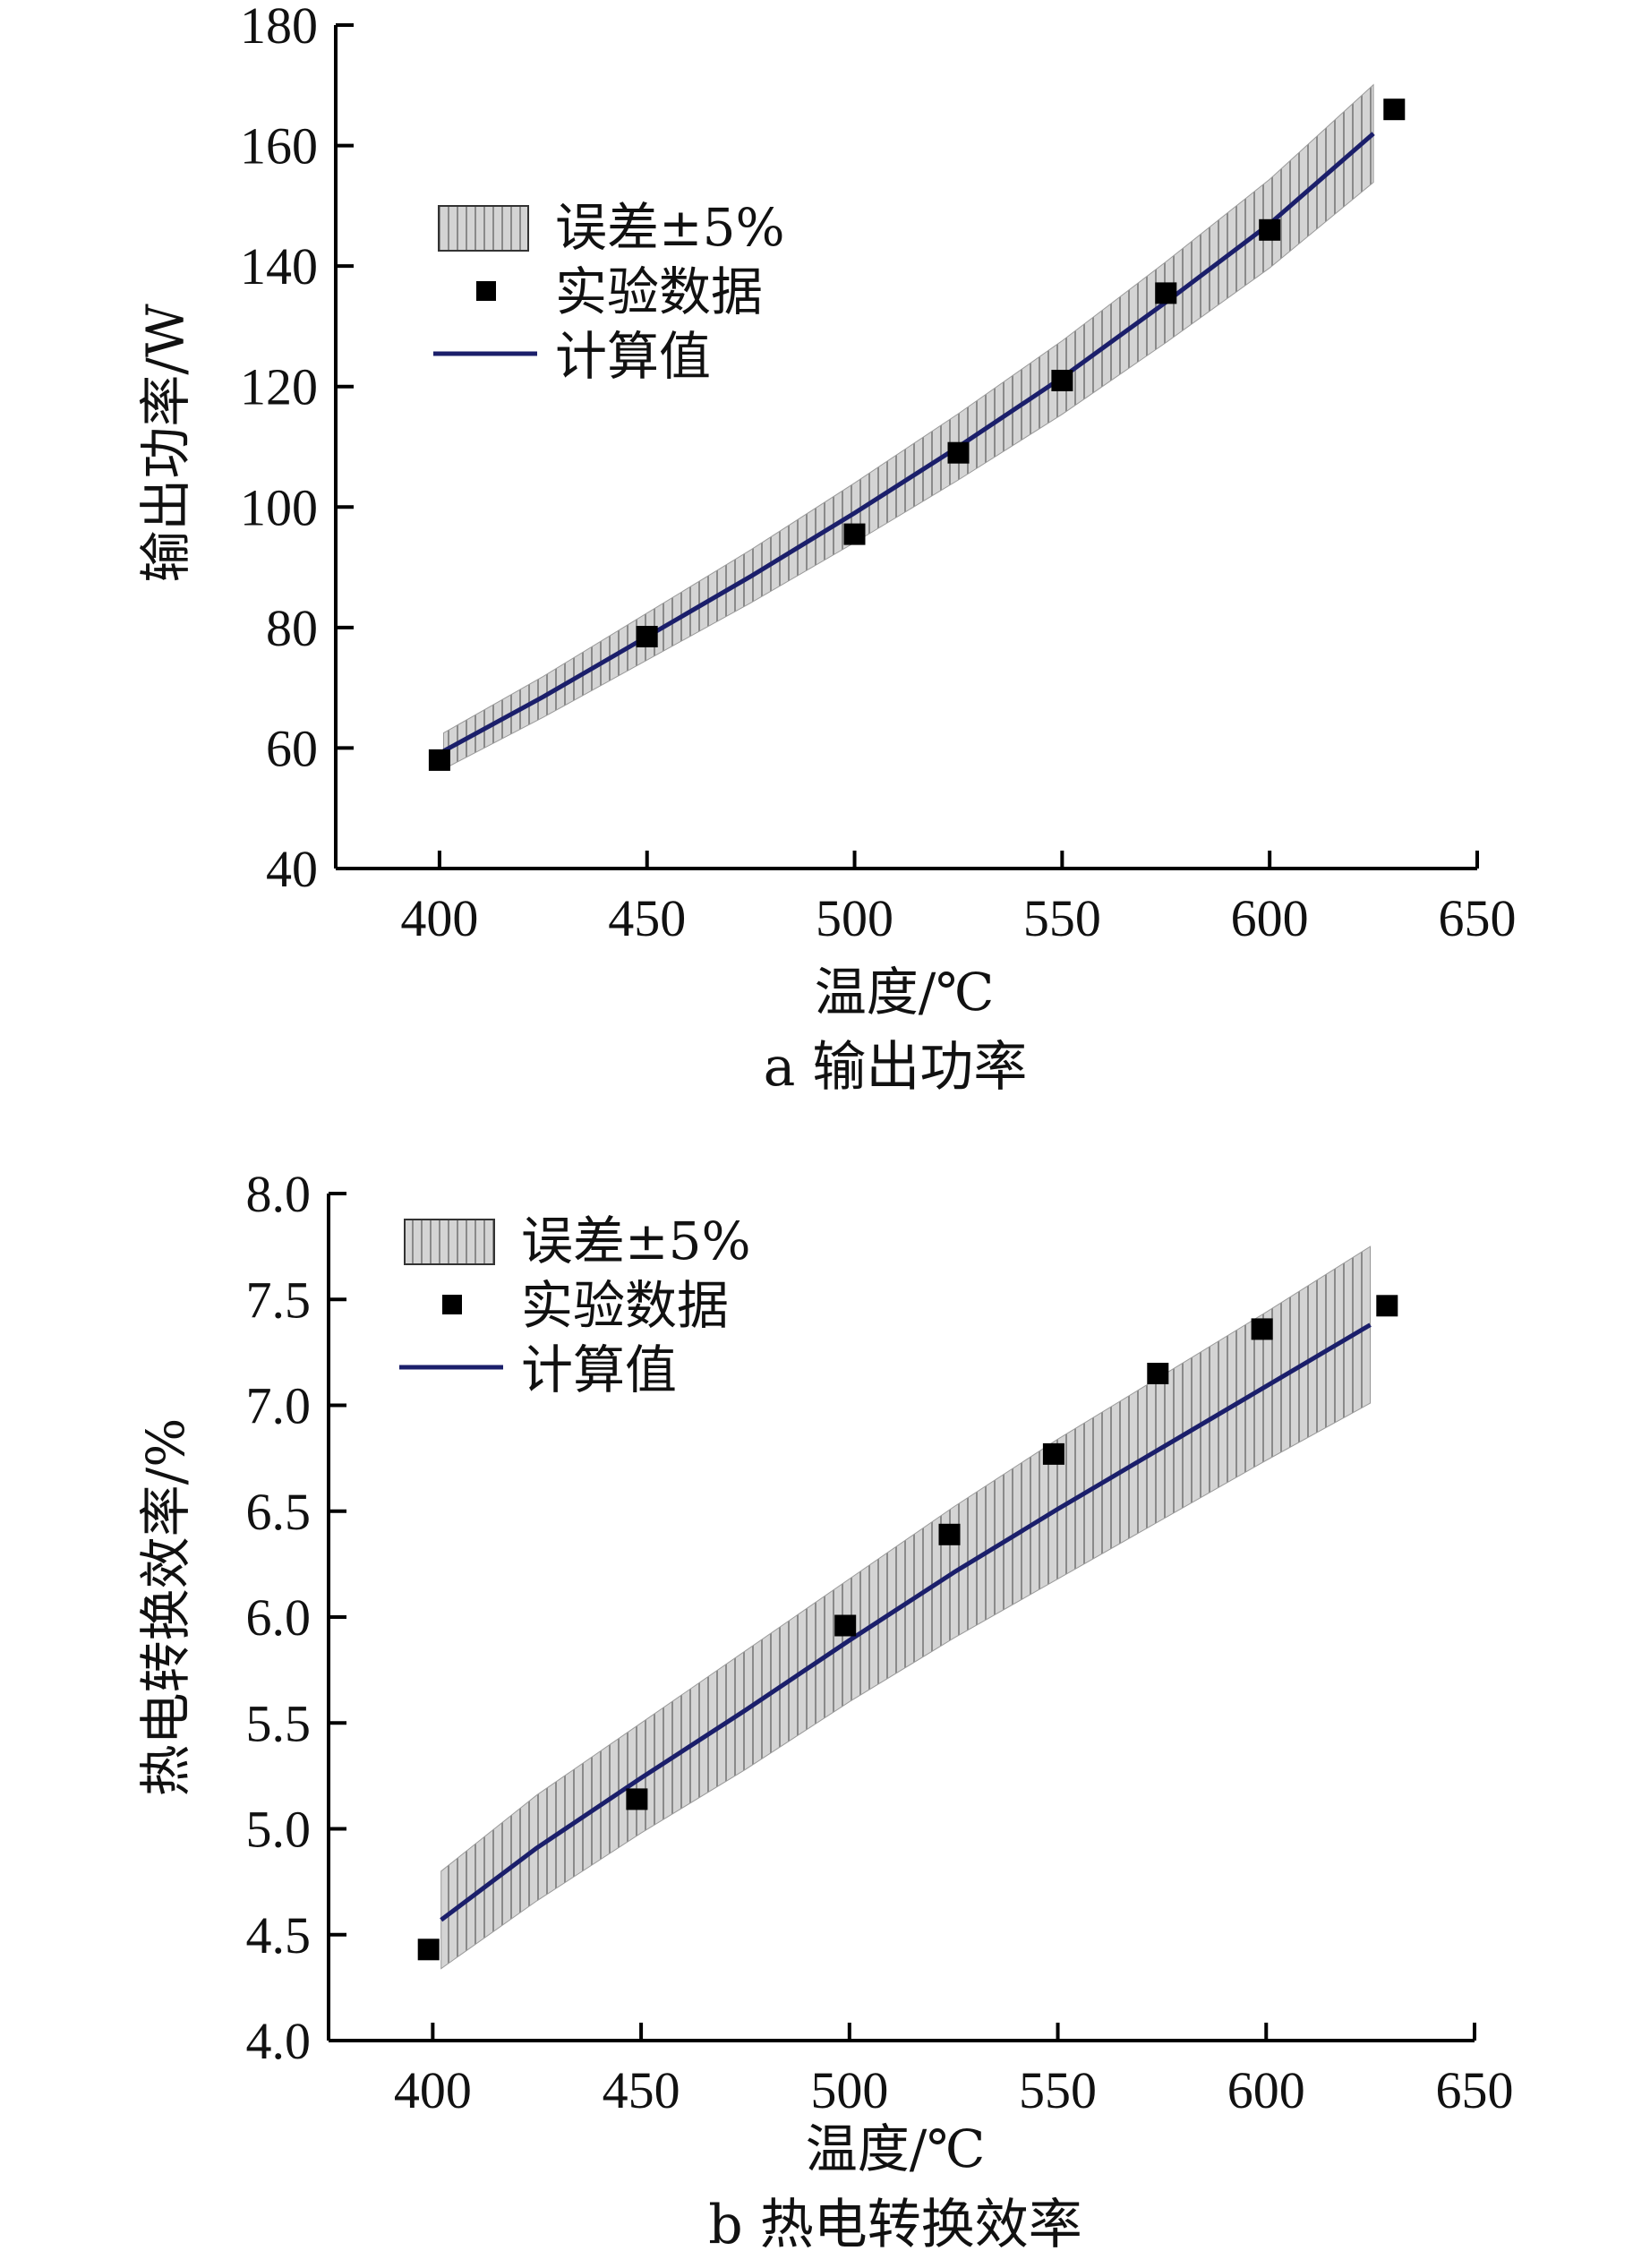 The image size is (1650, 2268). What do you see at coordinates (894, 2225) in the screenshot?
I see `chart-b-caption: b 热电转换效率` at bounding box center [894, 2225].